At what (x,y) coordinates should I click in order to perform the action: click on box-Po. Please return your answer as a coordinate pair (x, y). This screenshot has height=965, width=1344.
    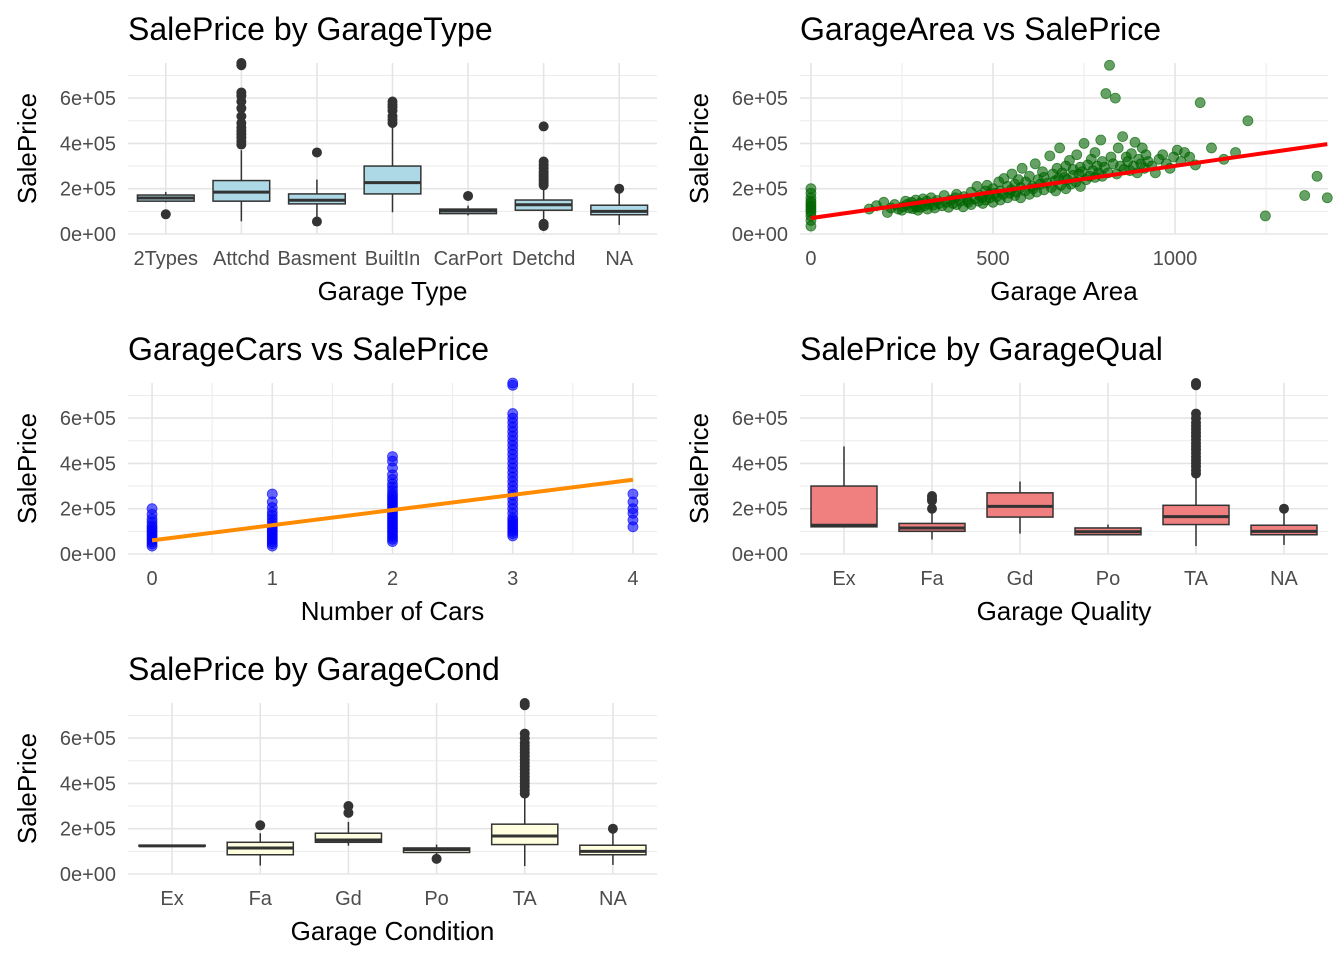
    Looking at the image, I should click on (436, 854).